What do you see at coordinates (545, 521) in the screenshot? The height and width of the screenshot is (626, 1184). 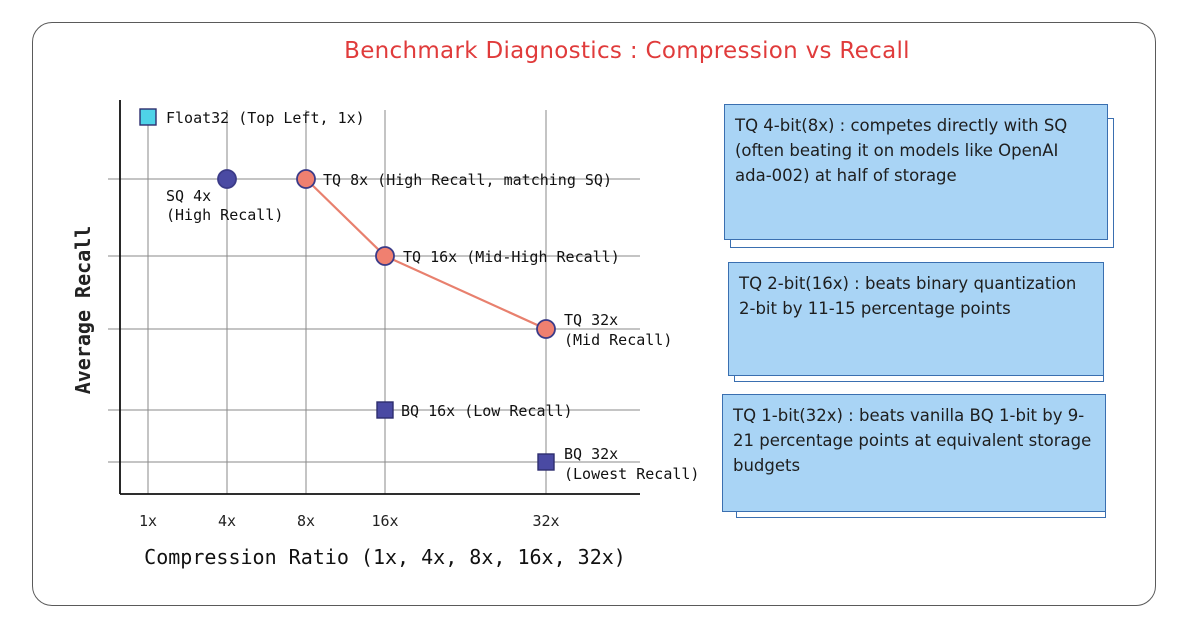 I see `x-tick-label: 32x` at bounding box center [545, 521].